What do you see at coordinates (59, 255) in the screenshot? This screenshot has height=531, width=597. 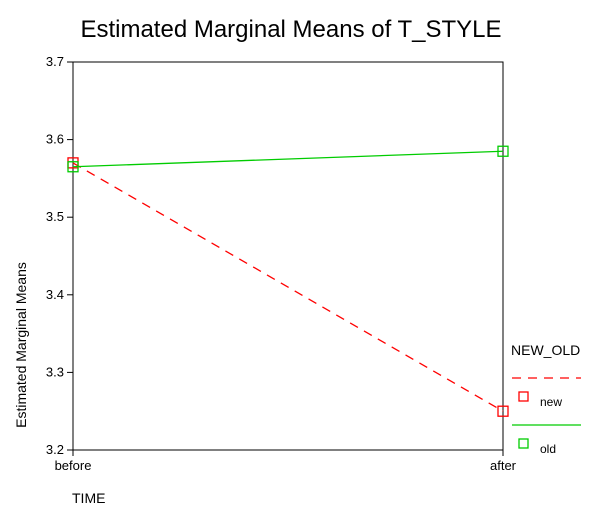 I see `y-axis: 3.2 3.3 3.4 3.5 3.6 3.7` at bounding box center [59, 255].